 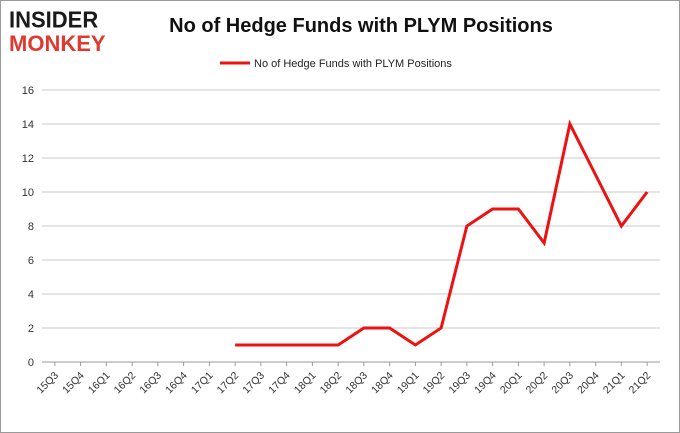 What do you see at coordinates (28, 125) in the screenshot?
I see `y-tick-label: 14` at bounding box center [28, 125].